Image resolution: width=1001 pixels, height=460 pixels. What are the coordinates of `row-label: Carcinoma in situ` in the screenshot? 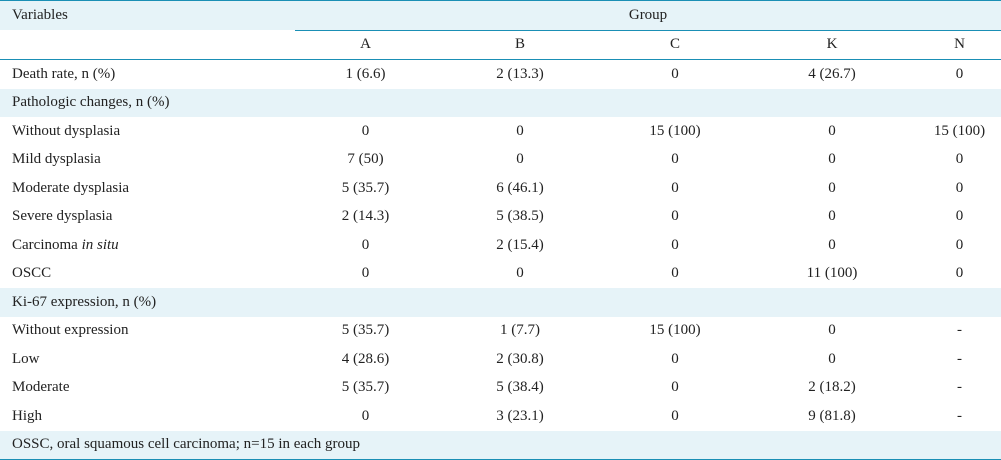 It's located at (147, 245).